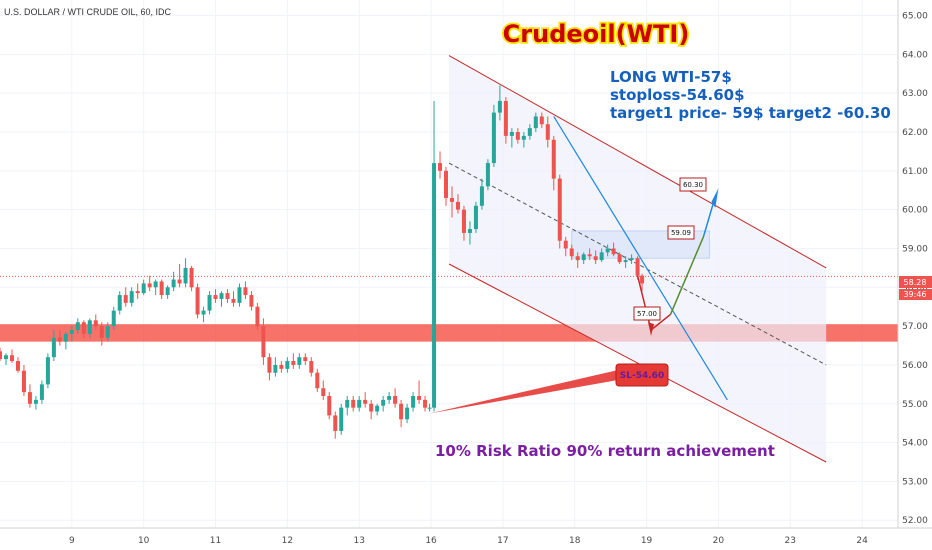  Describe the element at coordinates (644, 303) in the screenshot. I see `drop-arrow` at that location.